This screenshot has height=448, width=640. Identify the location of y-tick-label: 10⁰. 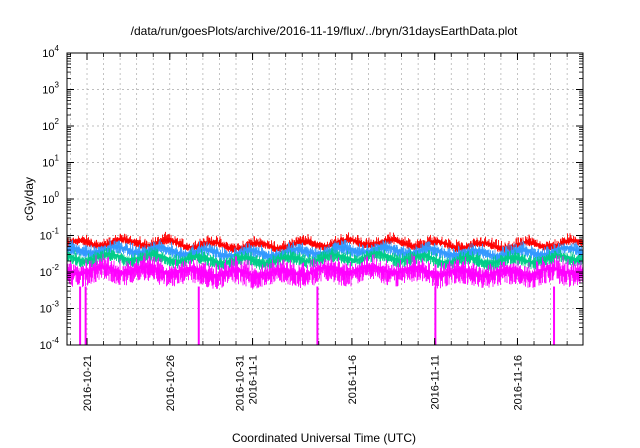
(50, 198).